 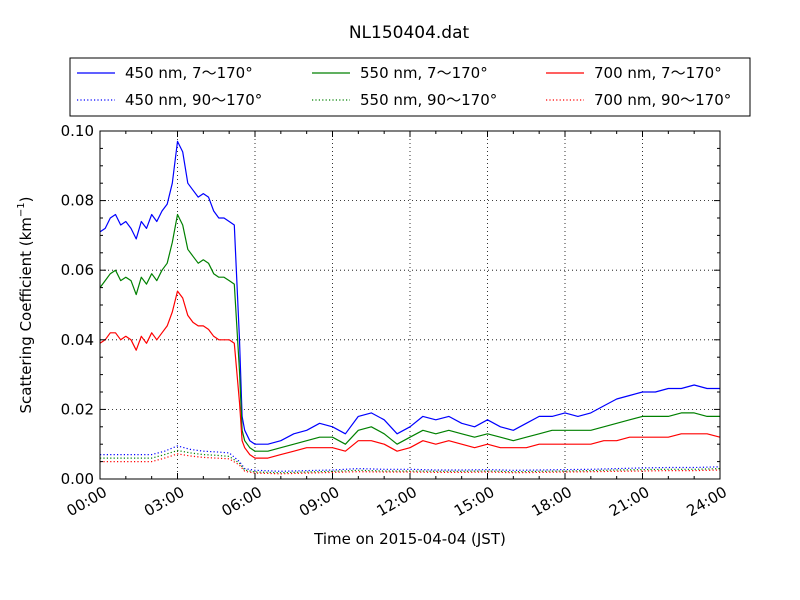 I want to click on y-axis-label-unit-exponent: −1, so click(x=21, y=209).